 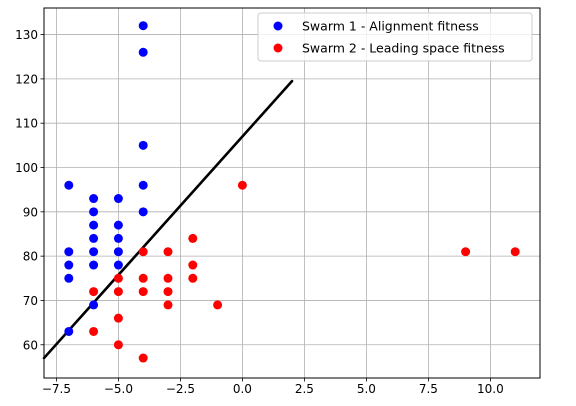 What do you see at coordinates (26, 35) in the screenshot?
I see `y-tick-label: 130` at bounding box center [26, 35].